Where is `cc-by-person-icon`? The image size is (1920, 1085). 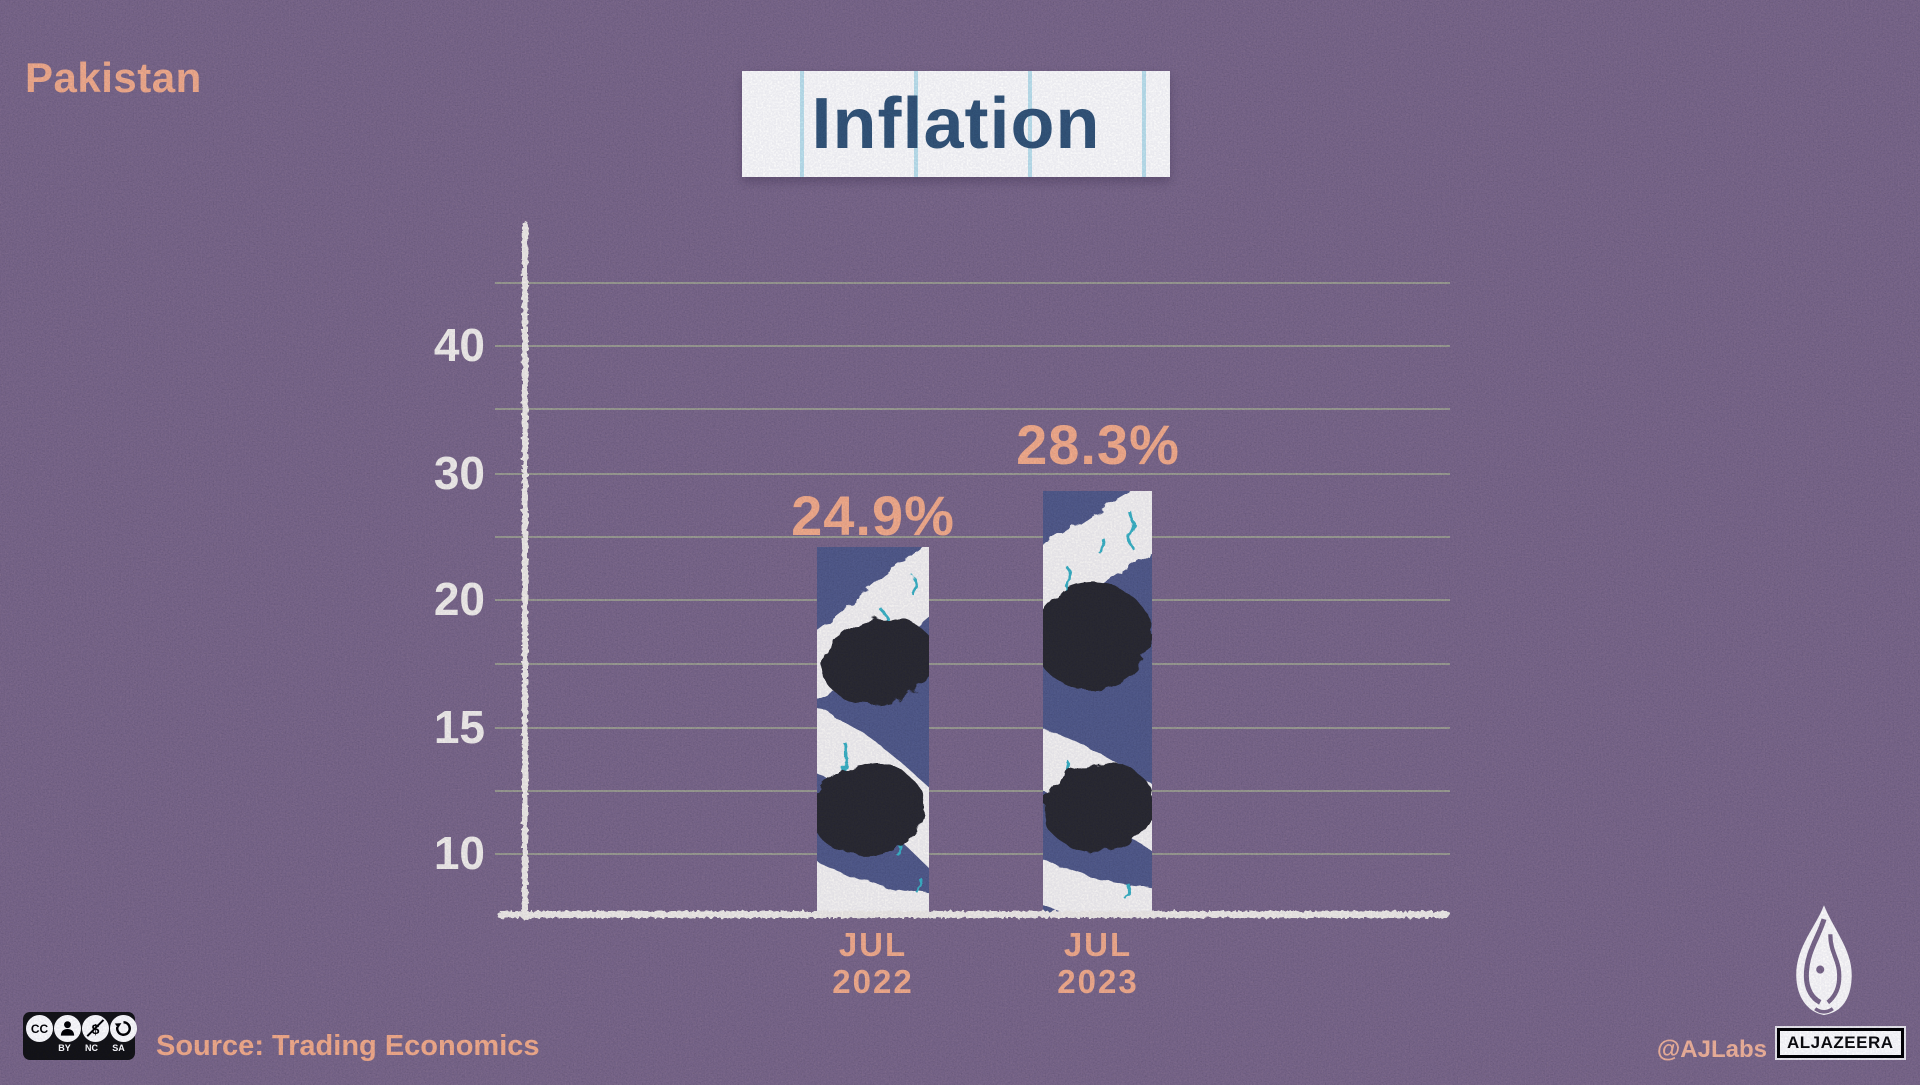
cc-by-person-icon is located at coordinates (67, 1028).